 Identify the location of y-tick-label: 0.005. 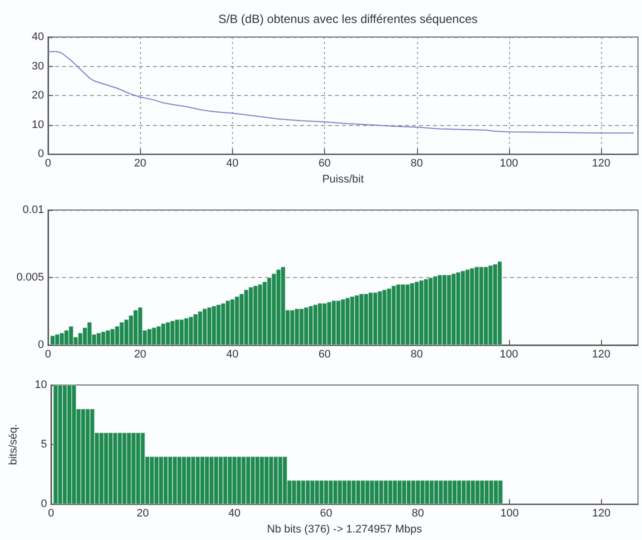
(30, 278).